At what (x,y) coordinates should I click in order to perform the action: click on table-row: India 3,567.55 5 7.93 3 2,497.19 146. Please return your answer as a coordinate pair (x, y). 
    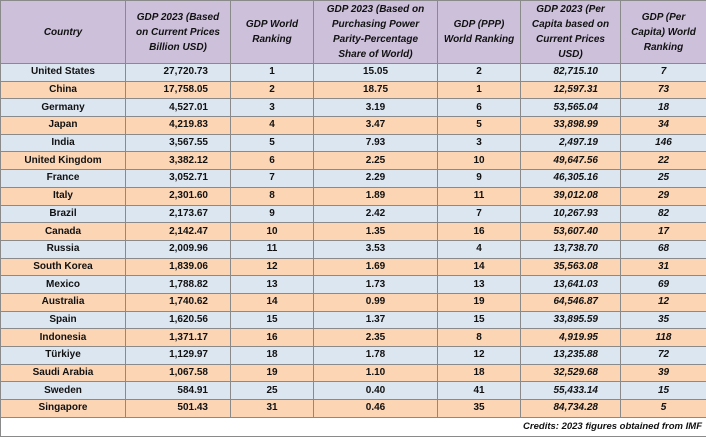
    Looking at the image, I should click on (353, 143).